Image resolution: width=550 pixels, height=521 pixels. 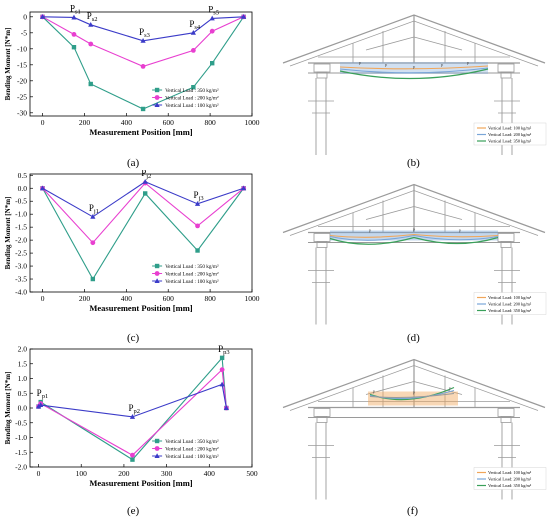 I want to click on y-tick-label: -30, so click(x=22, y=112).